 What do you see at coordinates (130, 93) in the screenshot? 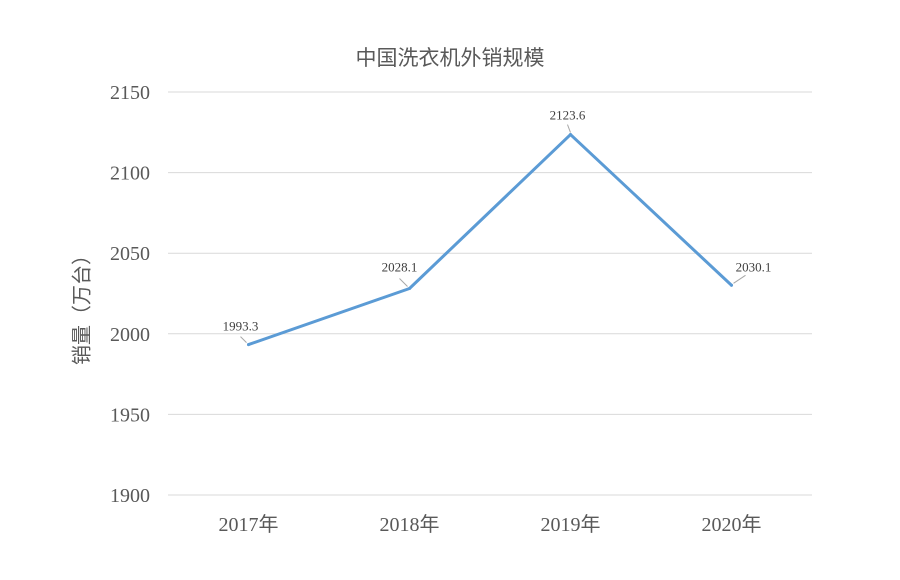
I see `y-tick-label: 2150` at bounding box center [130, 93].